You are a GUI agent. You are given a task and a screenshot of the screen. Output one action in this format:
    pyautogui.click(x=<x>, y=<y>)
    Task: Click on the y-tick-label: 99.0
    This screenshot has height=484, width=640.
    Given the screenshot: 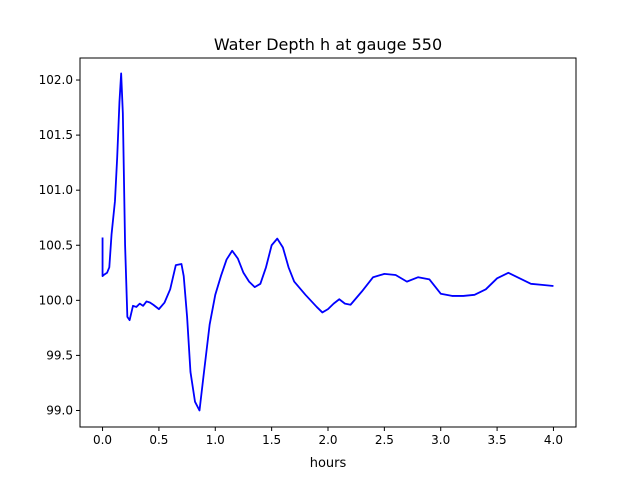 What is the action you would take?
    pyautogui.click(x=59, y=410)
    